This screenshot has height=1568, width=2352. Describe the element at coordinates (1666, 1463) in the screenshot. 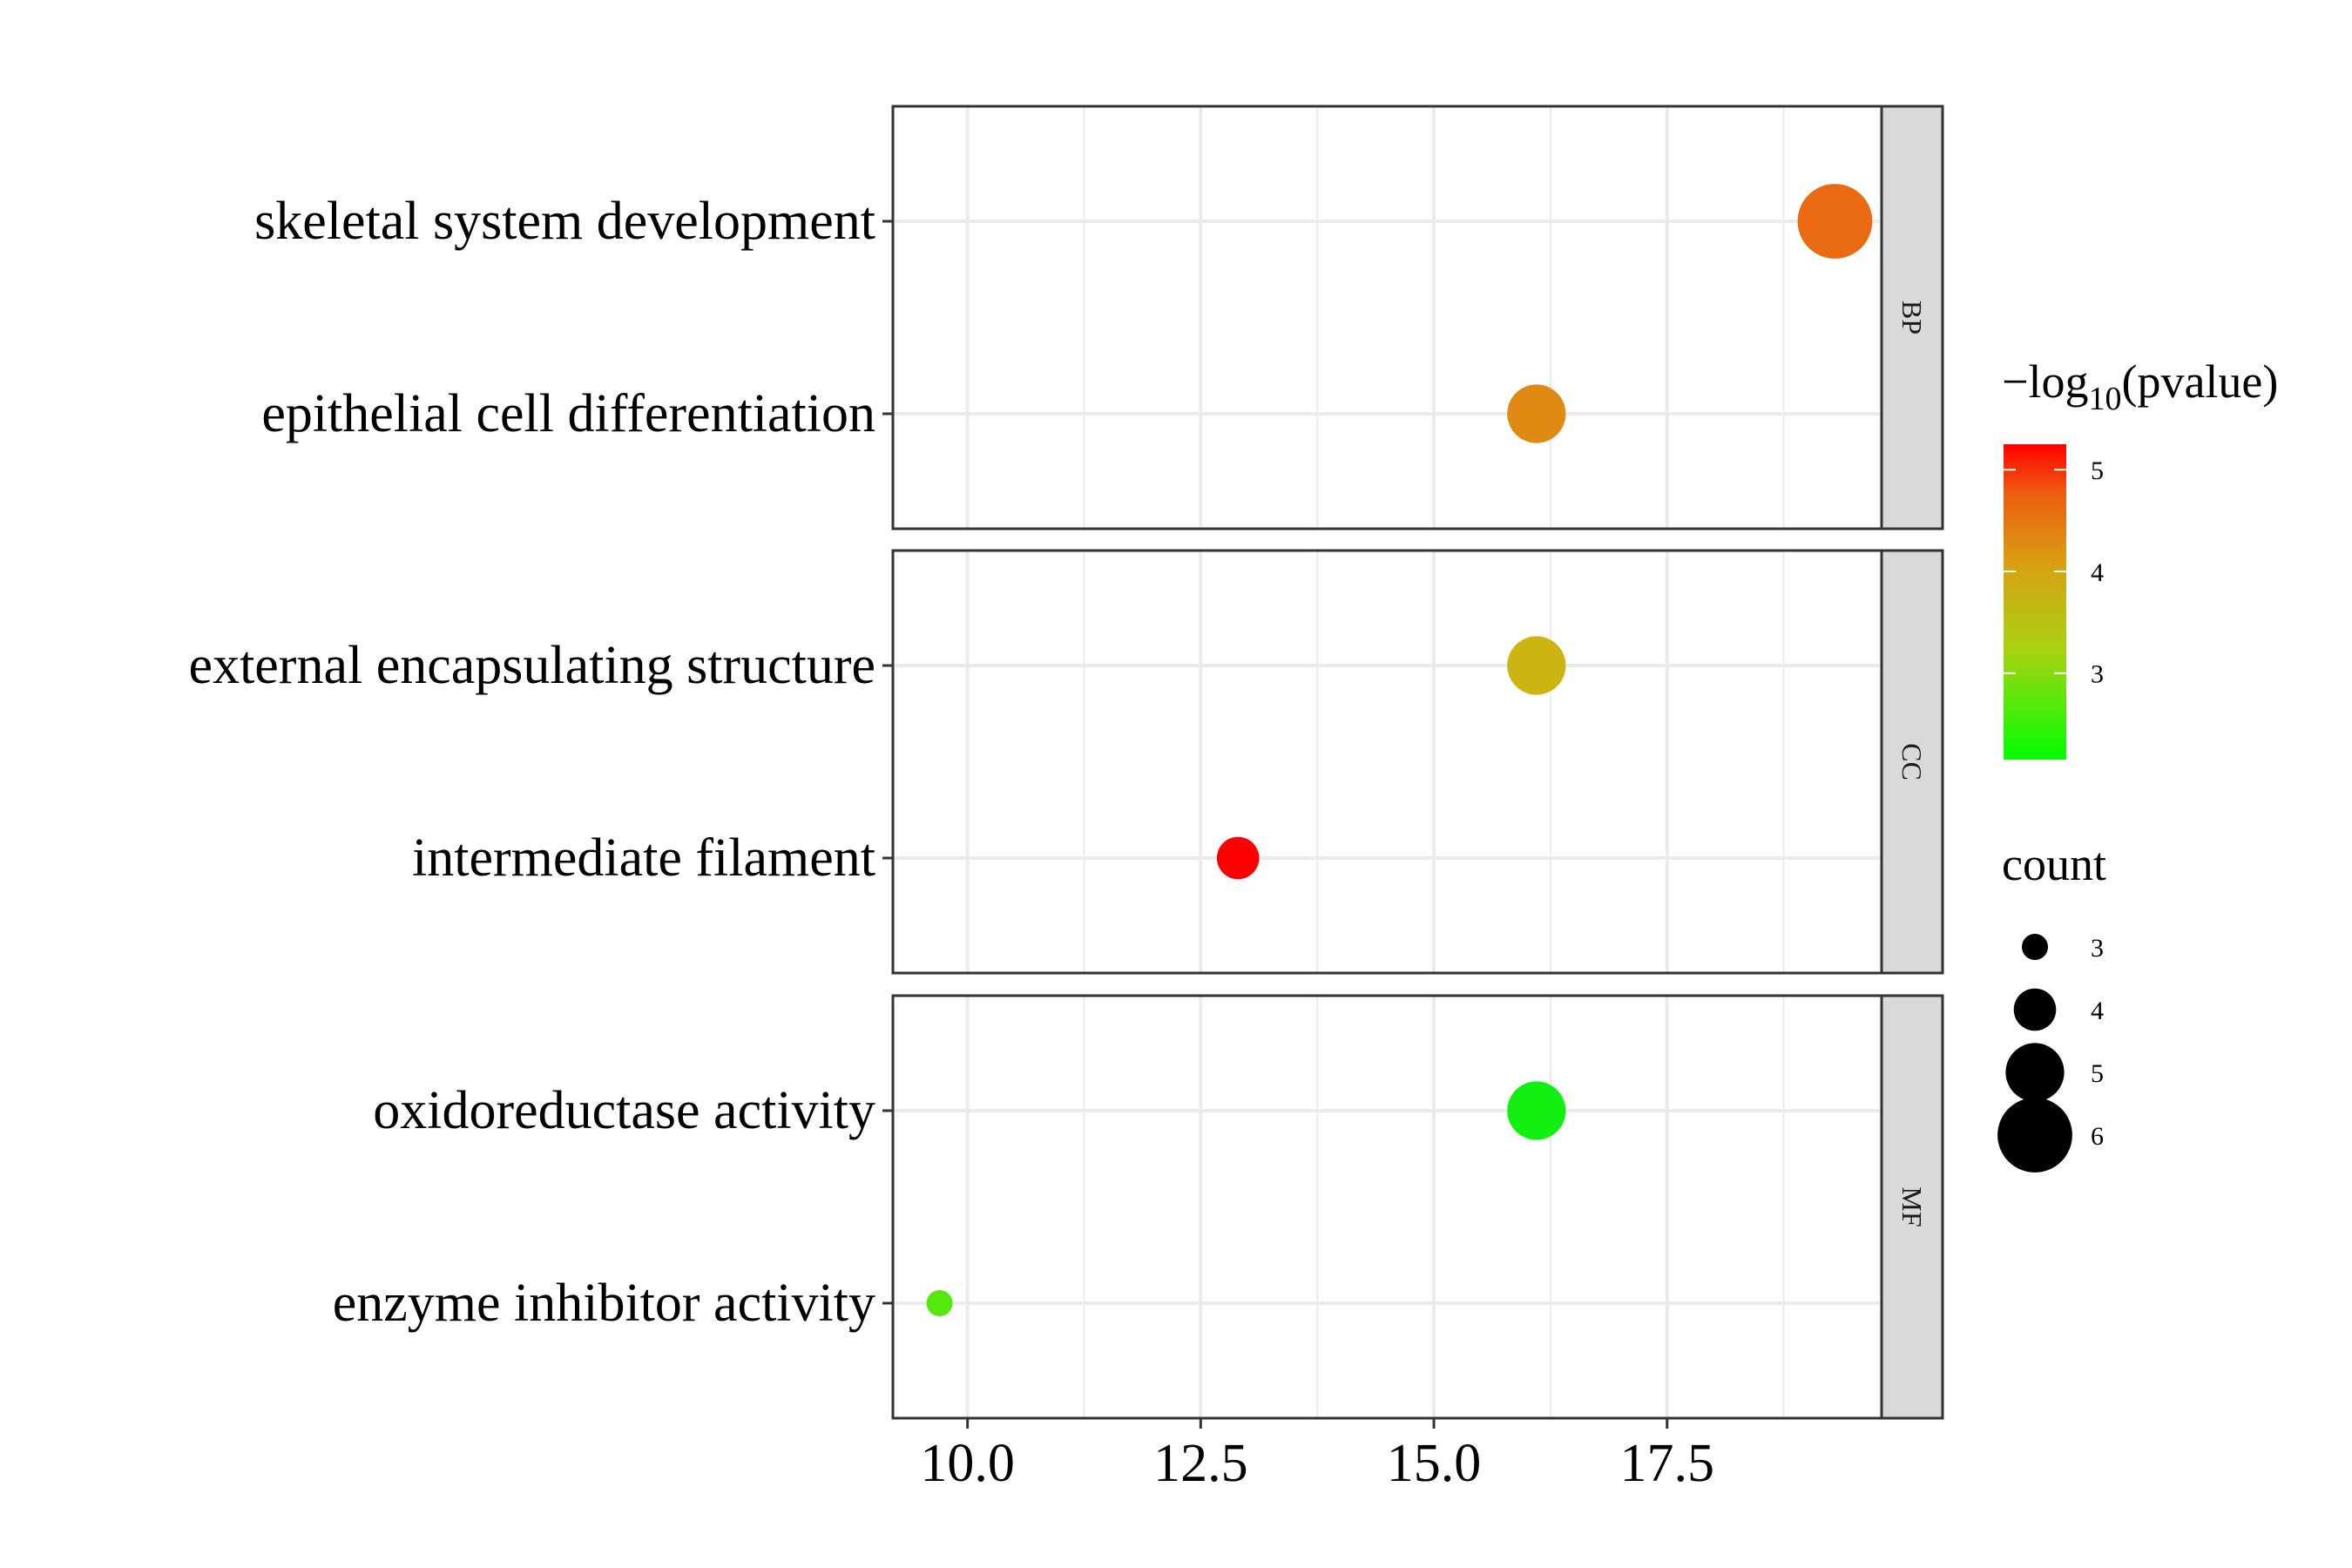

I see `x-tick-label: 17.5` at that location.